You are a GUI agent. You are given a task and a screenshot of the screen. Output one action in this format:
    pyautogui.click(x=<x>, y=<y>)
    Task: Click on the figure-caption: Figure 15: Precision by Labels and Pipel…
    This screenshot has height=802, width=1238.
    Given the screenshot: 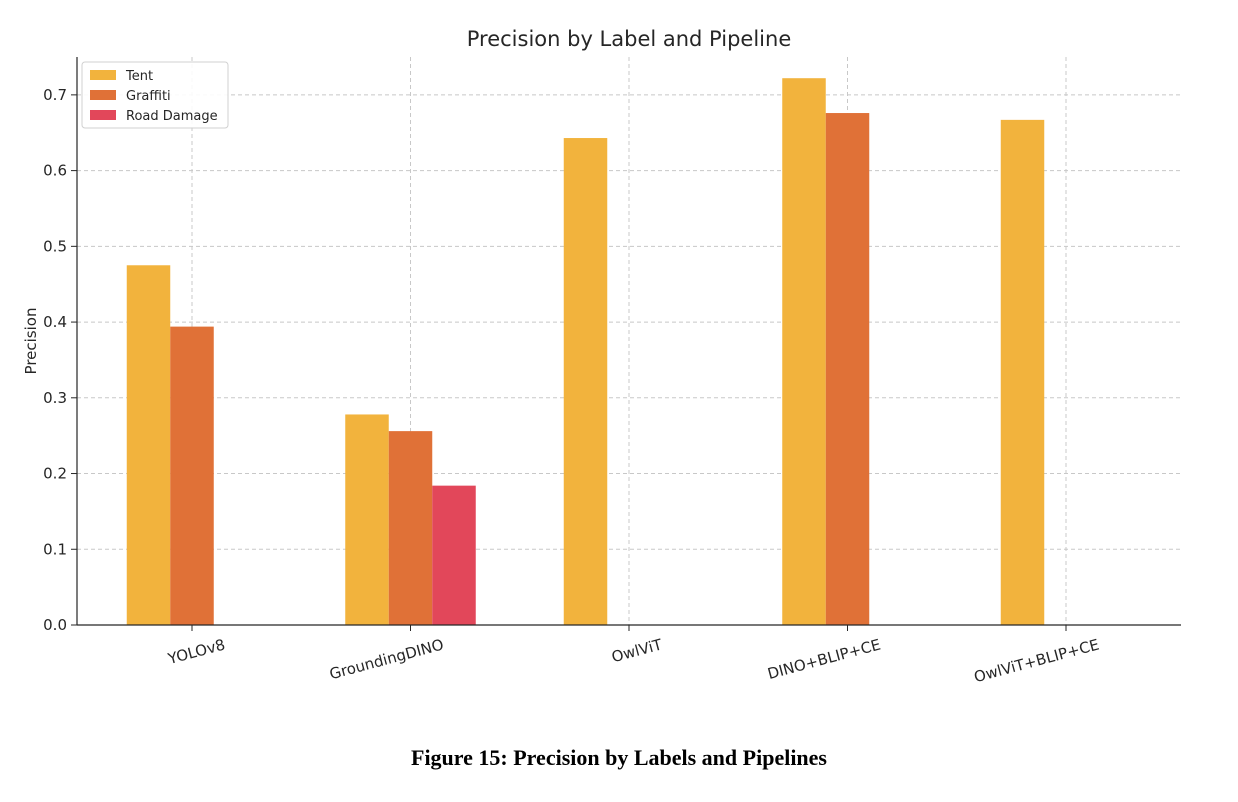 What is the action you would take?
    pyautogui.click(x=619, y=757)
    